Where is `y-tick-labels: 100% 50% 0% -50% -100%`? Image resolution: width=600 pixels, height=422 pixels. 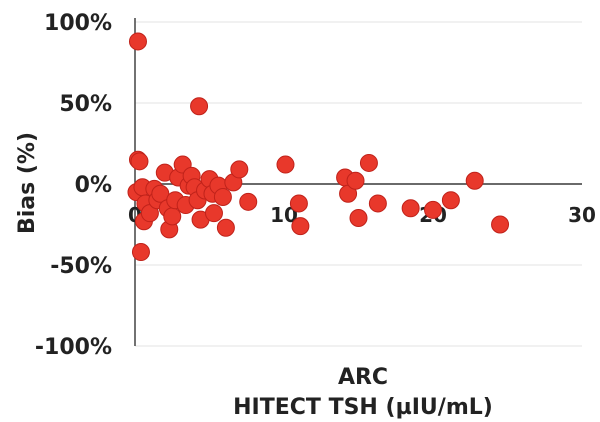
y-tick-labels: 100% 50% 0% -50% -100% is located at coordinates (73, 185).